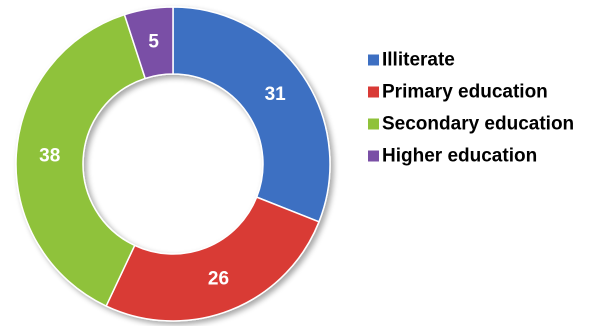 This screenshot has height=326, width=612. Describe the element at coordinates (478, 124) in the screenshot. I see `legend-label-secondary-education: Secondary education` at that location.